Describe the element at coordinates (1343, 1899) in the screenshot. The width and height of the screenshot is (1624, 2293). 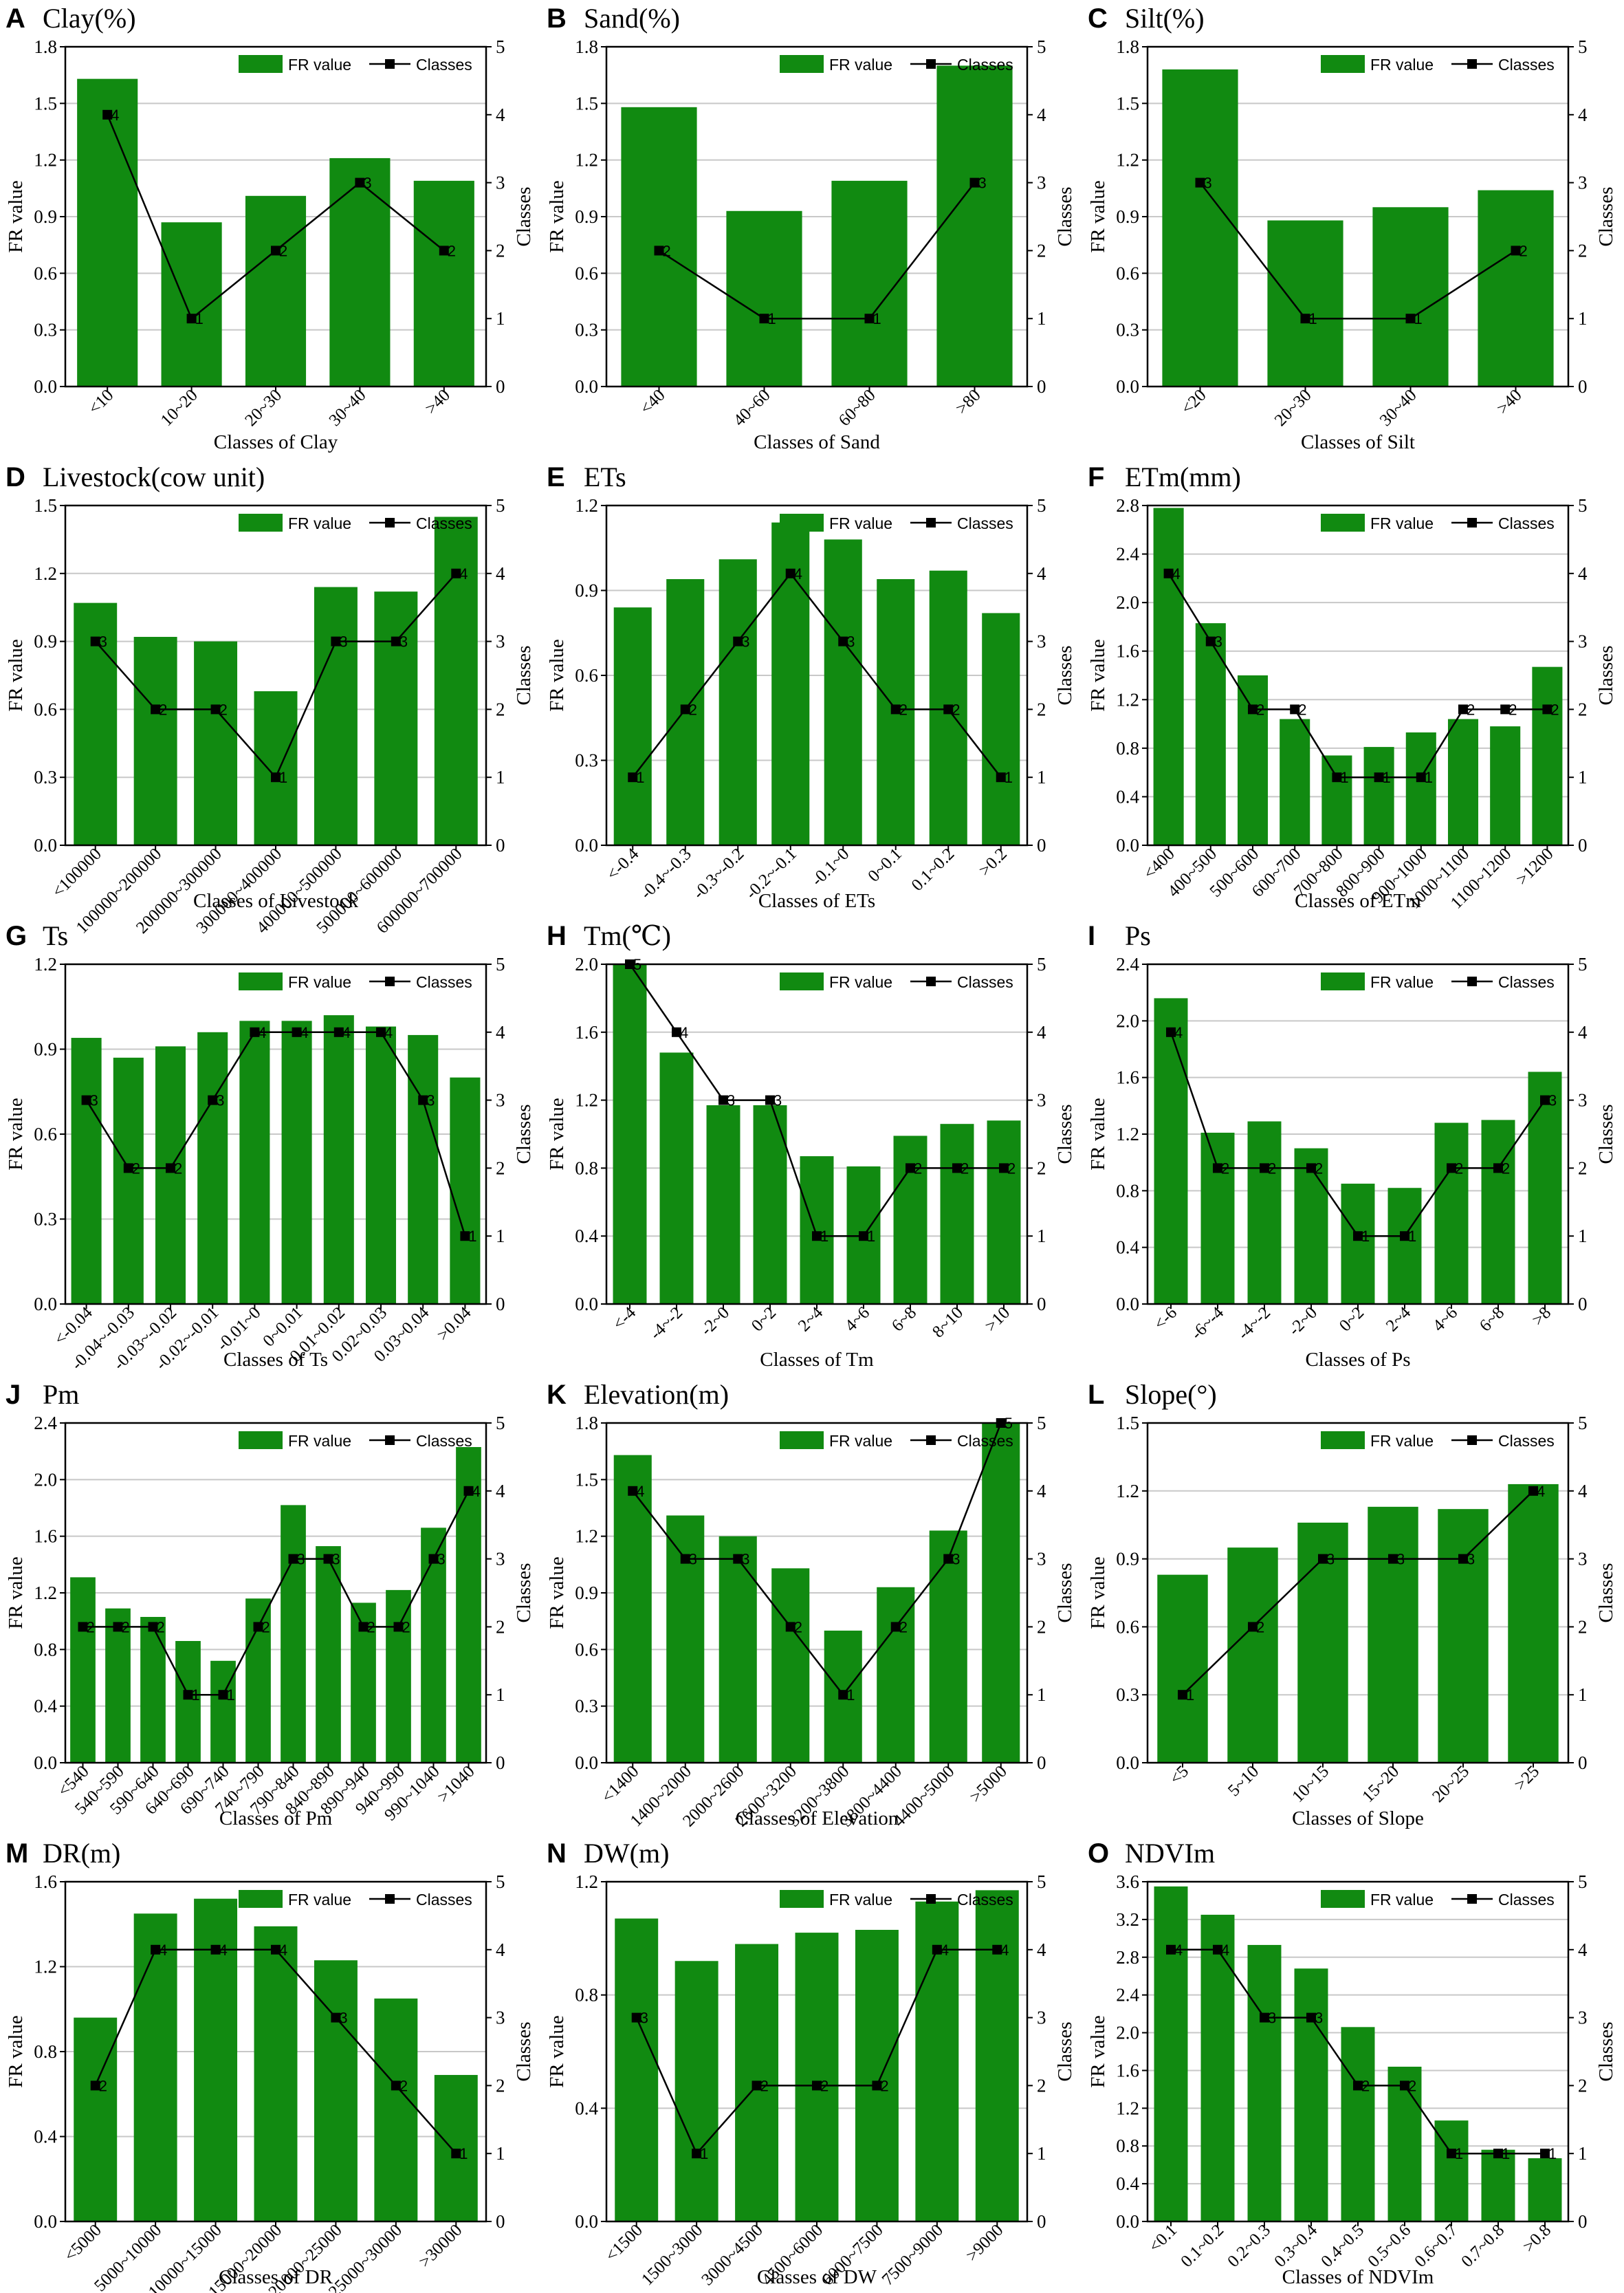
I see `legend-fr-swatch` at that location.